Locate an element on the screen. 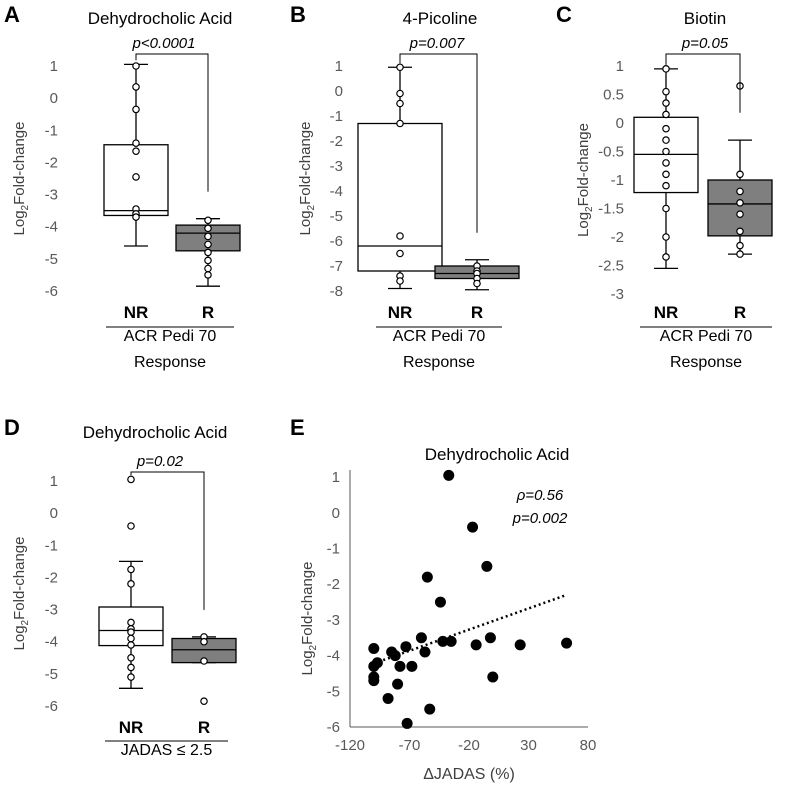  p-value-label: p=0.05 is located at coordinates (705, 43).